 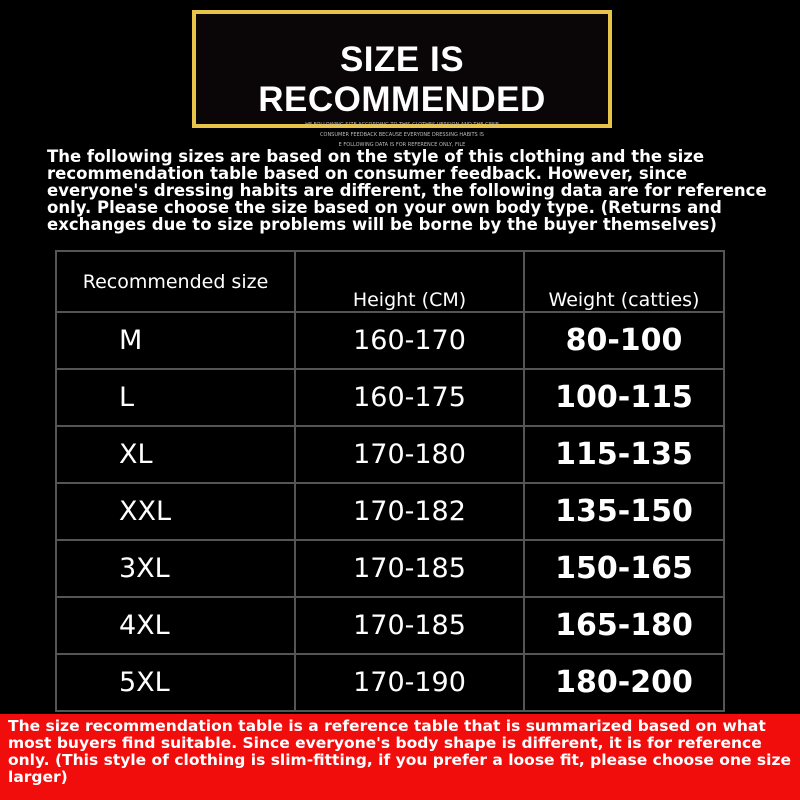 I want to click on weight-cell: 80-100, so click(x=624, y=340).